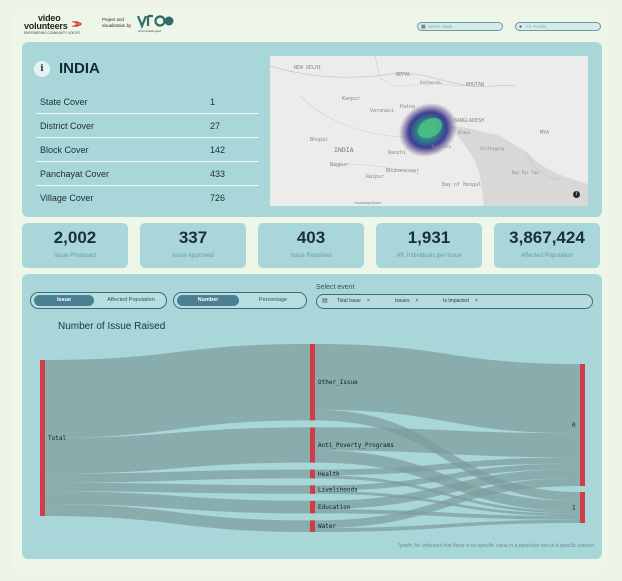 The width and height of the screenshot is (622, 581). Describe the element at coordinates (77, 24) in the screenshot. I see `logo-arrows-icon: >>` at that location.